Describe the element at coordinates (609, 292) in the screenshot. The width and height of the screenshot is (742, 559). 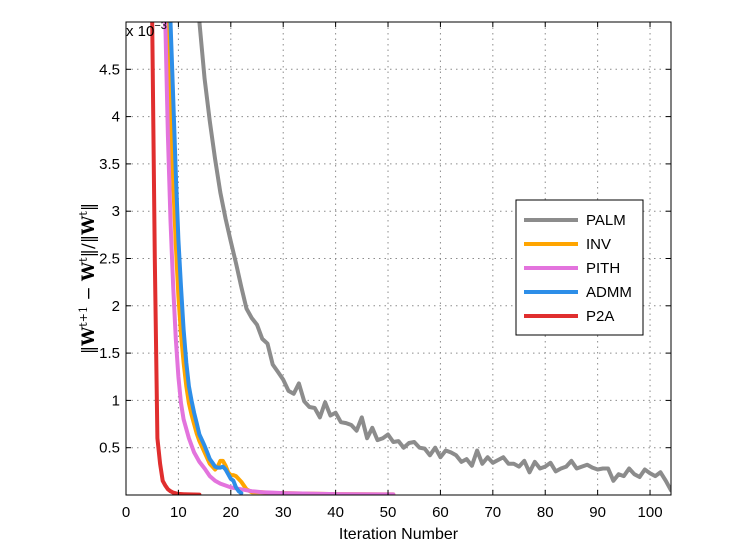
I see `legend-label-admm: ADMM` at that location.